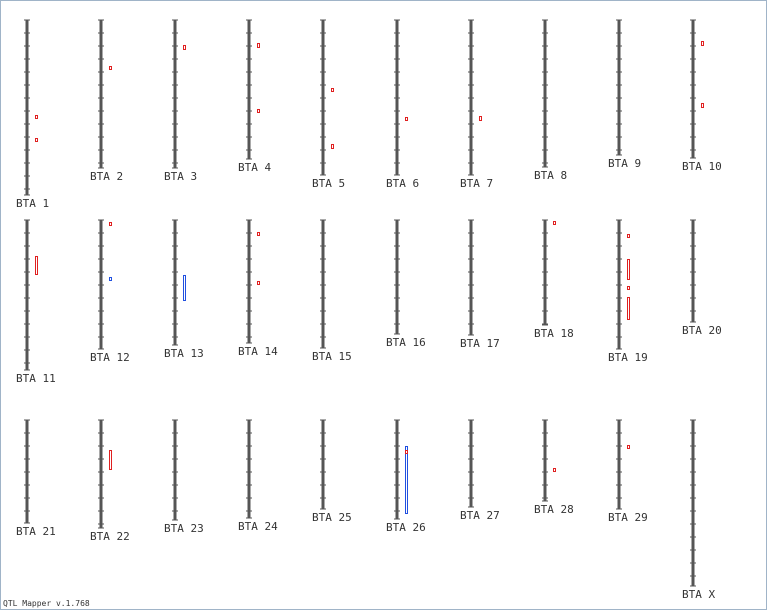 This screenshot has width=767, height=610. I want to click on chromosome-label: BTA 13, so click(184, 353).